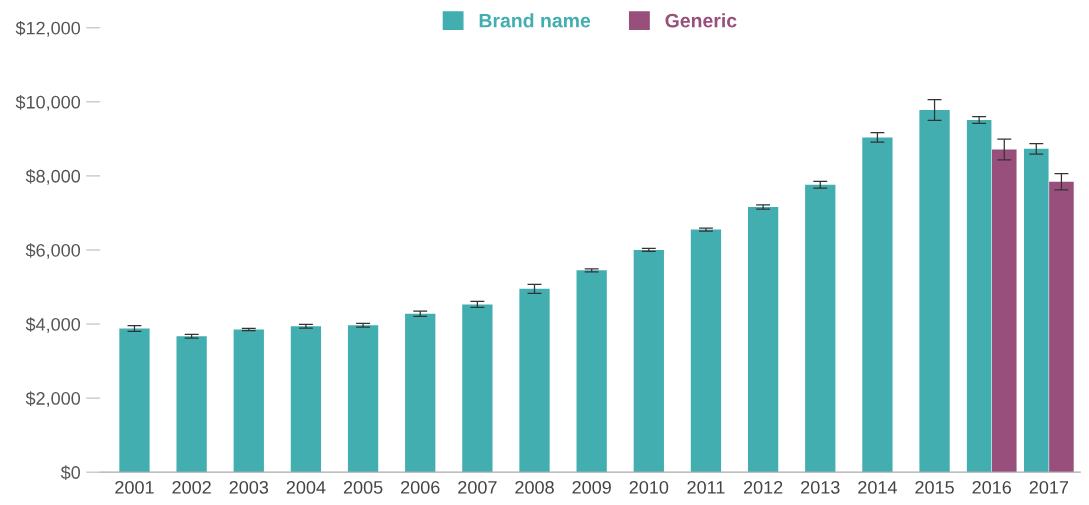 This screenshot has height=505, width=1089. I want to click on x-tick-label: 2001, so click(134, 487).